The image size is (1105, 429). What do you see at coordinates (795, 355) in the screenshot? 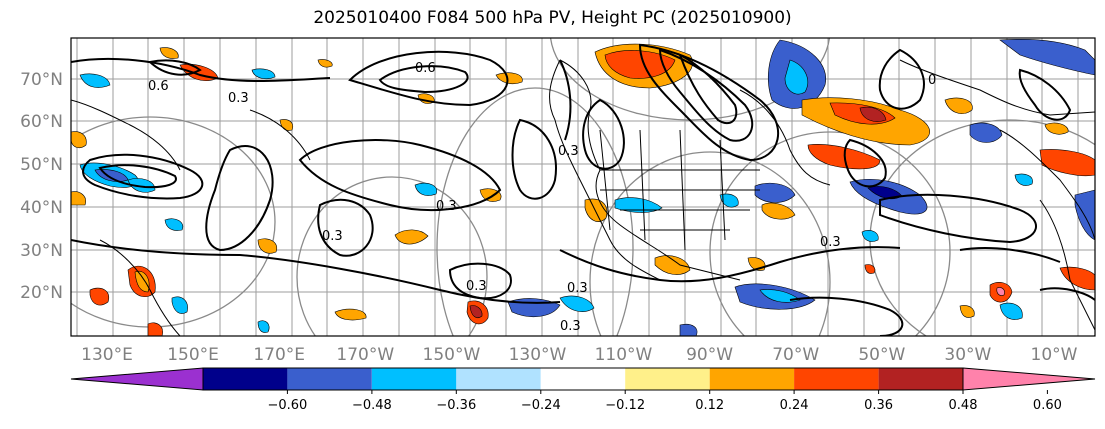
I see `lon-label: 70°W` at bounding box center [795, 355].